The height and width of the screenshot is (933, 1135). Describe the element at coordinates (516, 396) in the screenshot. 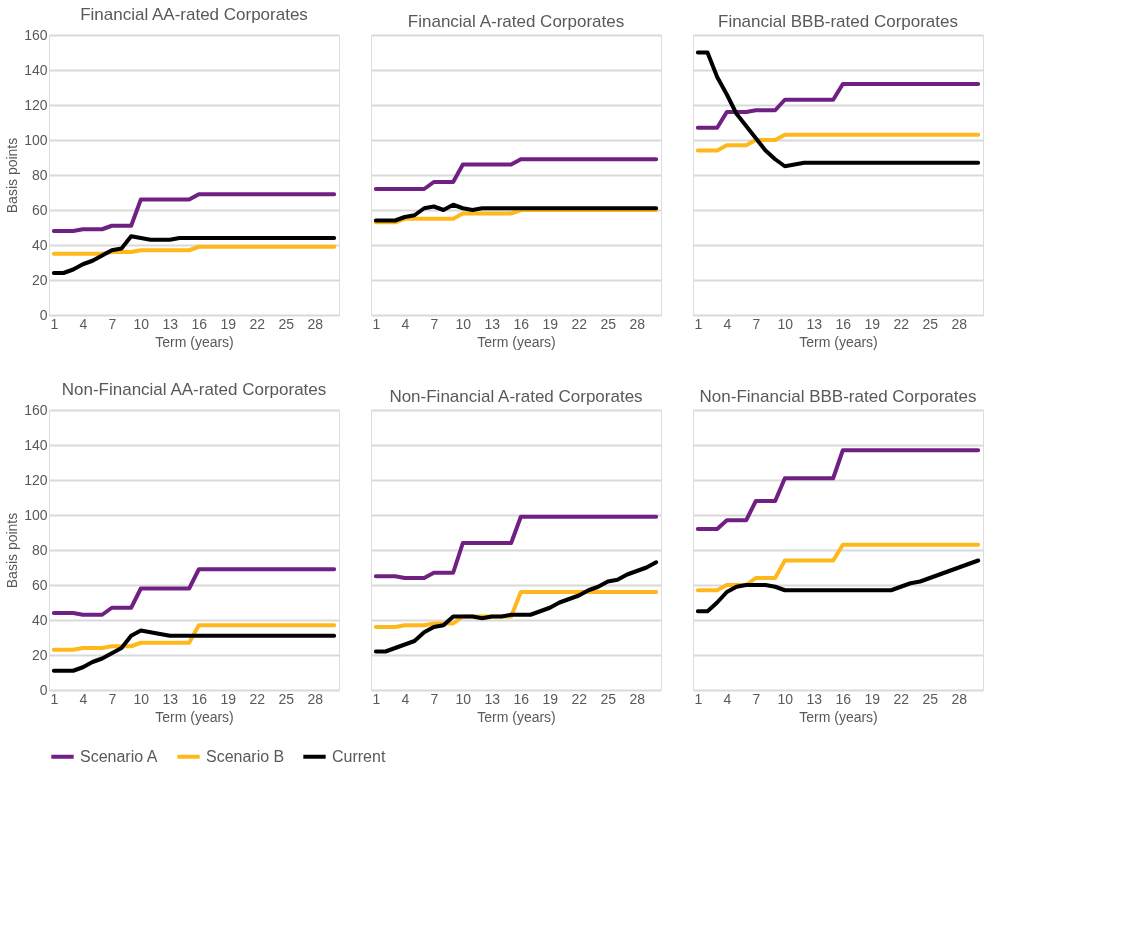

I see `chart-title: Non-Financial A-rated Corporates` at that location.